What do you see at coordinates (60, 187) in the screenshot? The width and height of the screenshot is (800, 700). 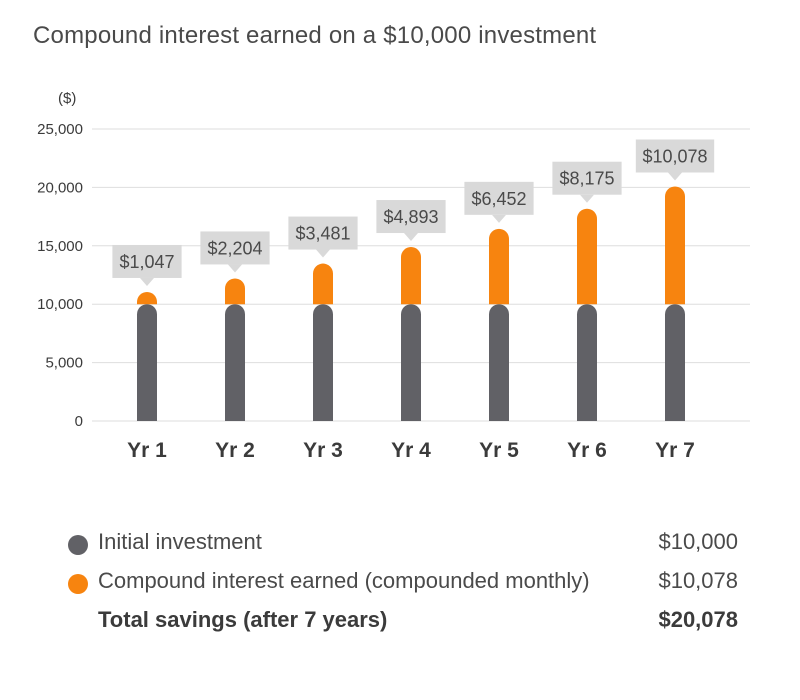 I see `y-tick-label: 20,000` at bounding box center [60, 187].